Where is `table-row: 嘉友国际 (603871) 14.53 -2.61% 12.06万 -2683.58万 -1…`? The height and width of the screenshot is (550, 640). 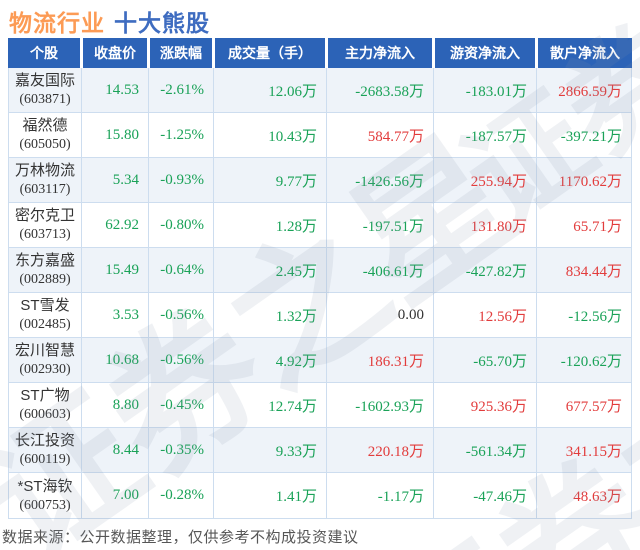
table-row: 嘉友国际 (603871) 14.53 -2.61% 12.06万 -2683.58万 -1… is located at coordinates (320, 90).